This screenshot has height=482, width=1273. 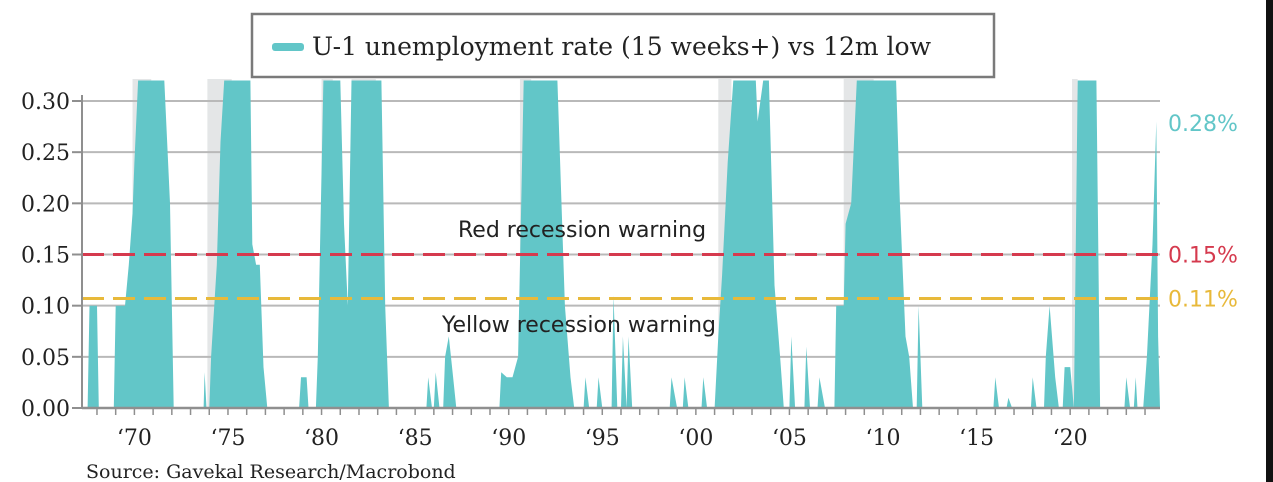 What do you see at coordinates (271, 471) in the screenshot?
I see `source-note: Source: Gavekal Research/Macrobond` at bounding box center [271, 471].